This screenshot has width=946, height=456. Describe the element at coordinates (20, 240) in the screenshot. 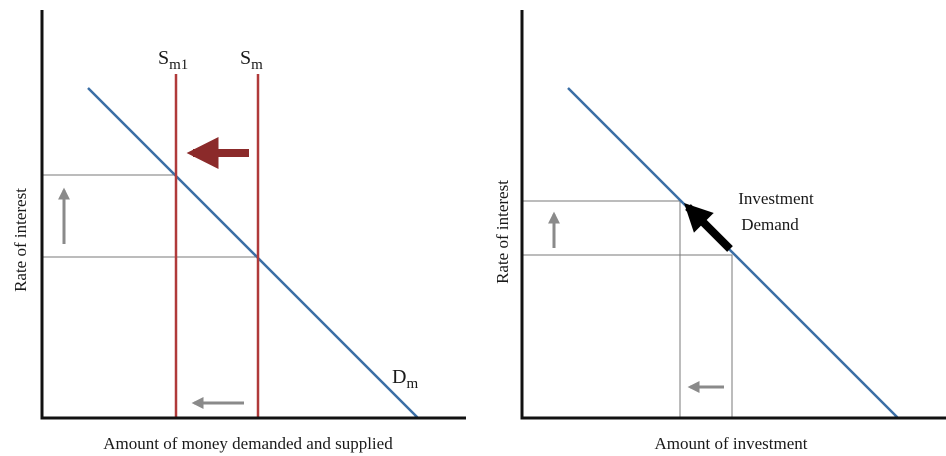

I see `money-y-axis-label: Rate of interest` at that location.